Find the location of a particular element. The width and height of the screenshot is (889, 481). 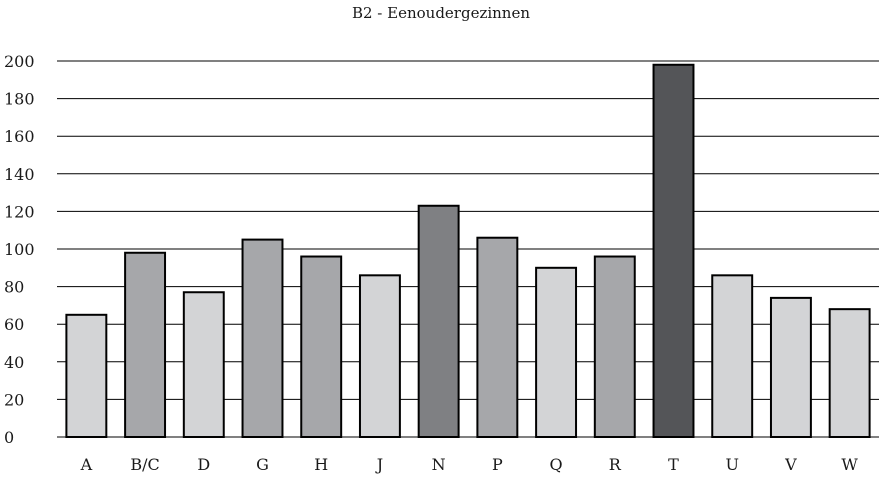

y-tick-label: 60 is located at coordinates (14, 324).